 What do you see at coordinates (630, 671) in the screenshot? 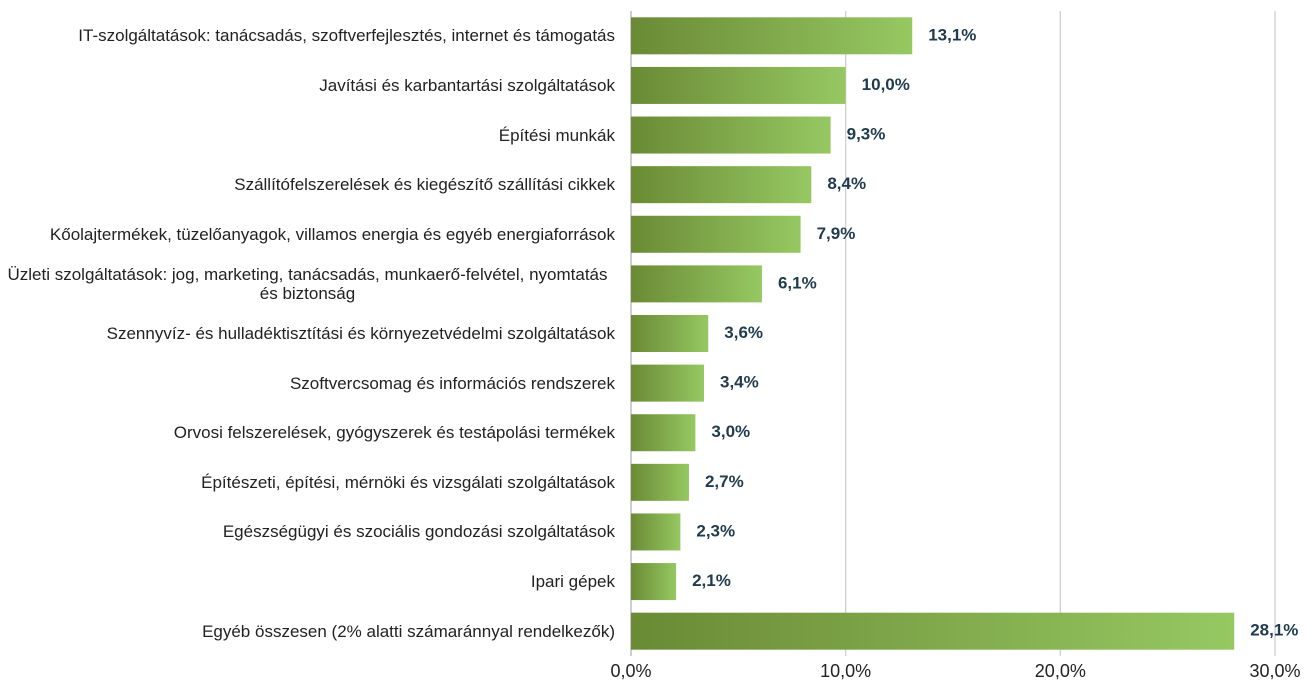
I see `x-tick-label: 0,0%` at bounding box center [630, 671].